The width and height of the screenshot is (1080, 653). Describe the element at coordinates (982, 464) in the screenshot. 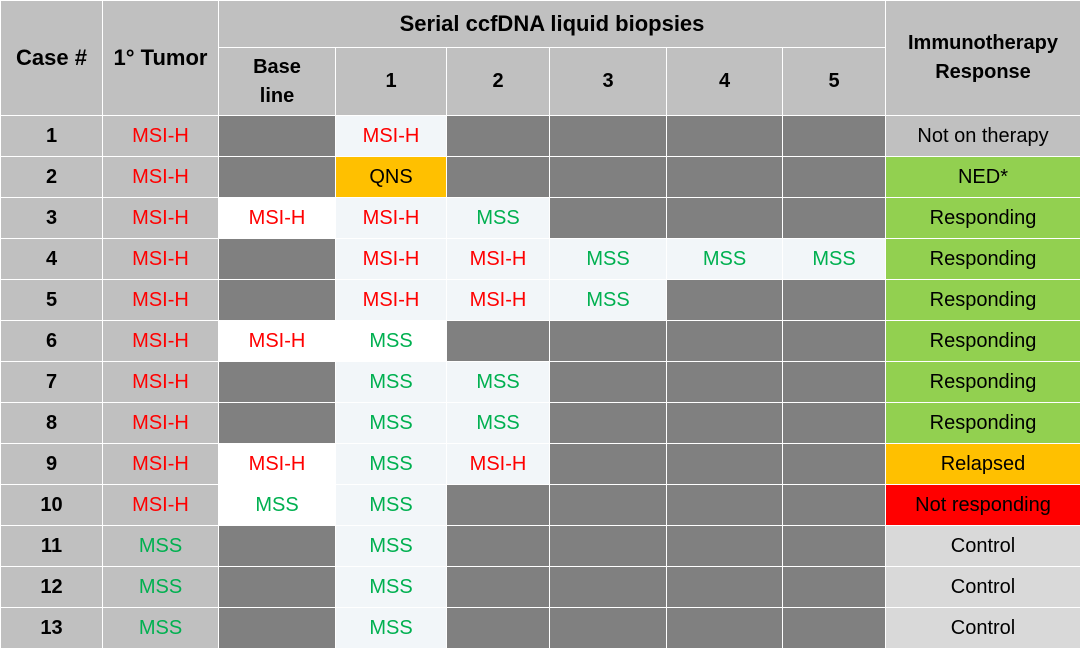

I see `response-status-cell: Relapsed` at that location.